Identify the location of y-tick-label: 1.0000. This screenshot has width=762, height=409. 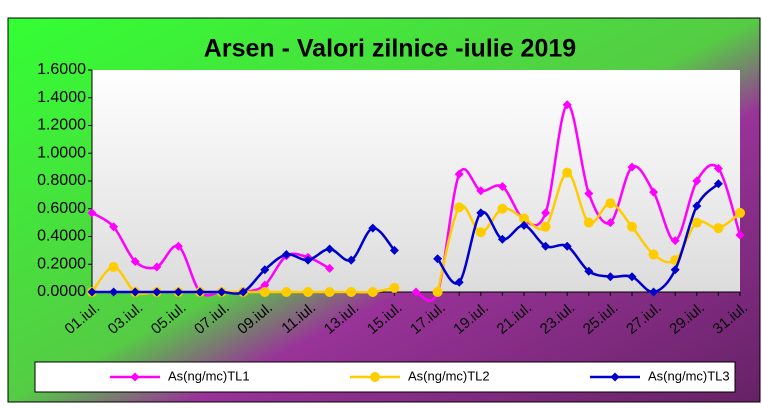
(61, 152).